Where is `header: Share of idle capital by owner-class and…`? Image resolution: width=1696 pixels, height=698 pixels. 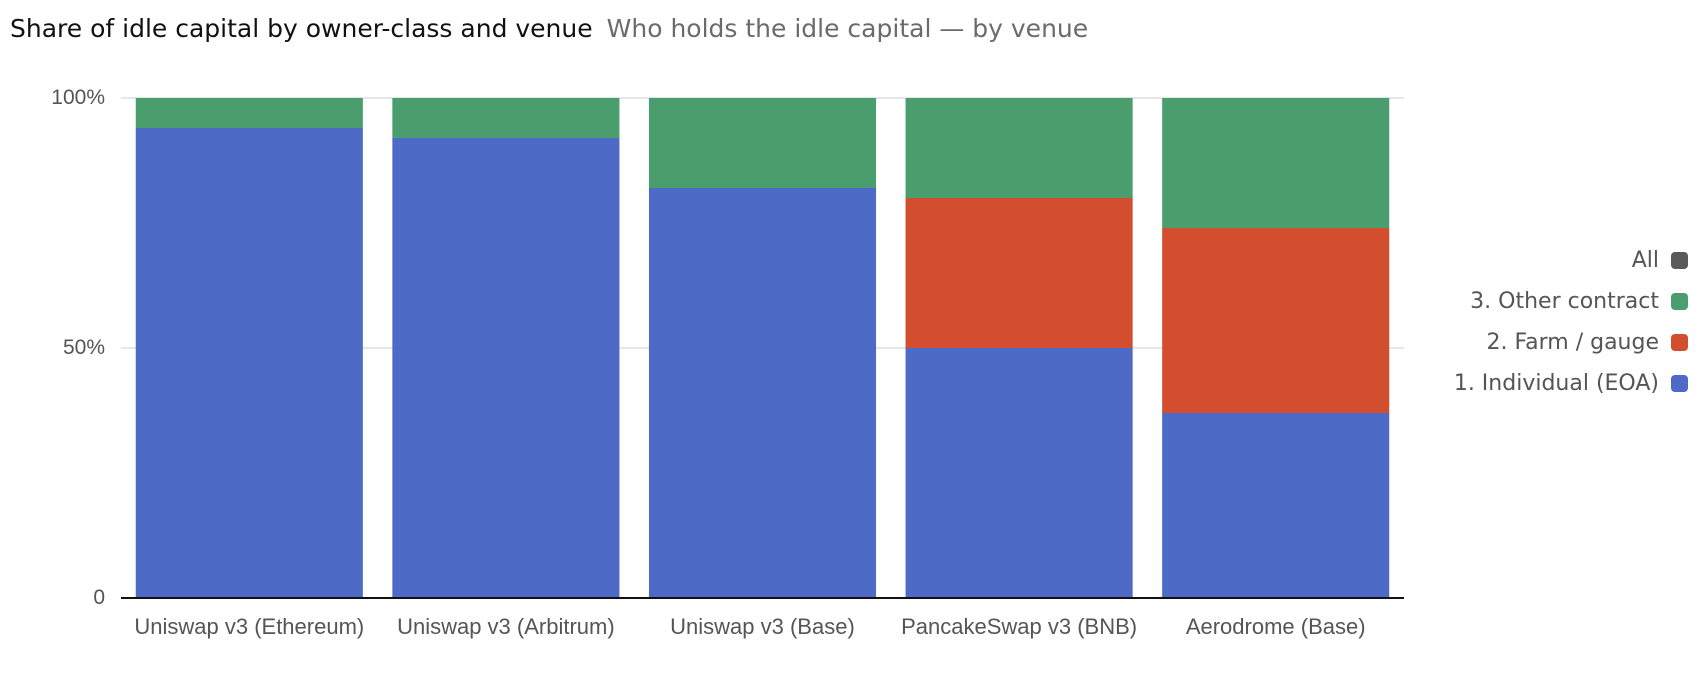 header: Share of idle capital by owner-class and… is located at coordinates (549, 28).